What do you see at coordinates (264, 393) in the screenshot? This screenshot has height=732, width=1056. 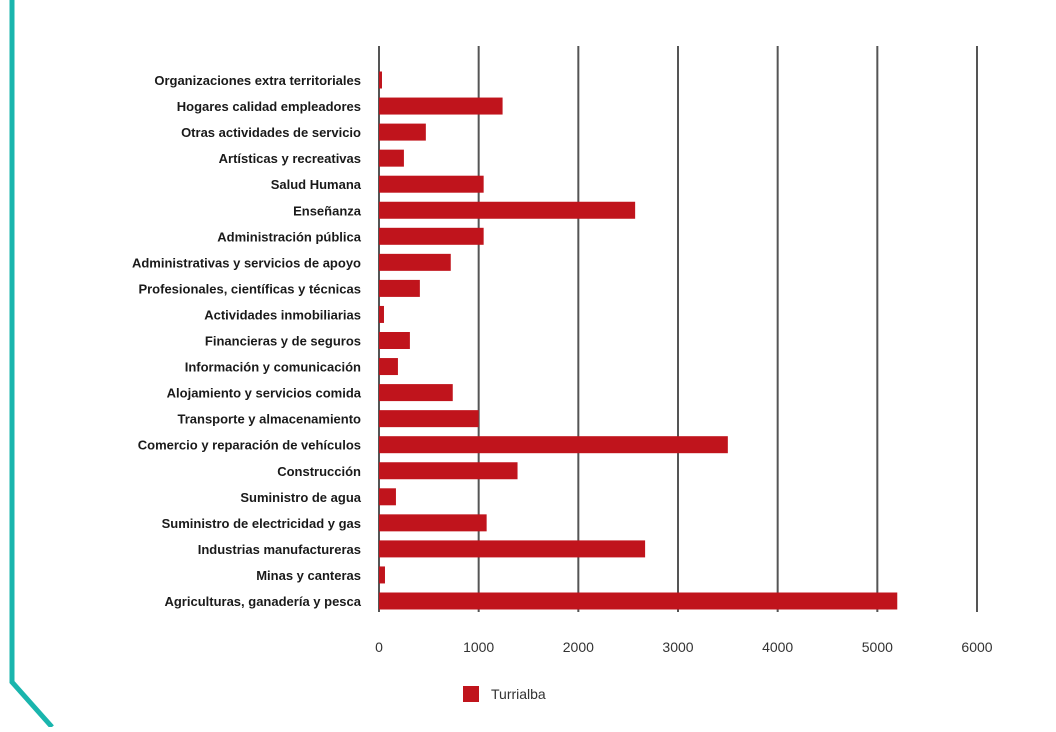 I see `category-label: Alojamiento y servicios comida` at bounding box center [264, 393].